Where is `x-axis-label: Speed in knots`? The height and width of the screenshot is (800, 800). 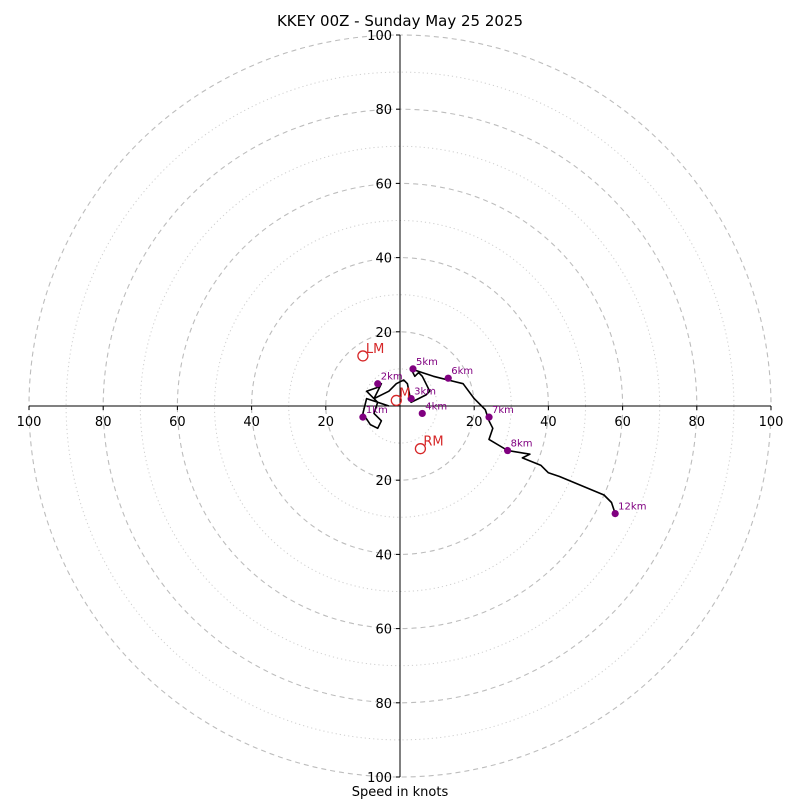
x-axis-label: Speed in knots is located at coordinates (400, 792).